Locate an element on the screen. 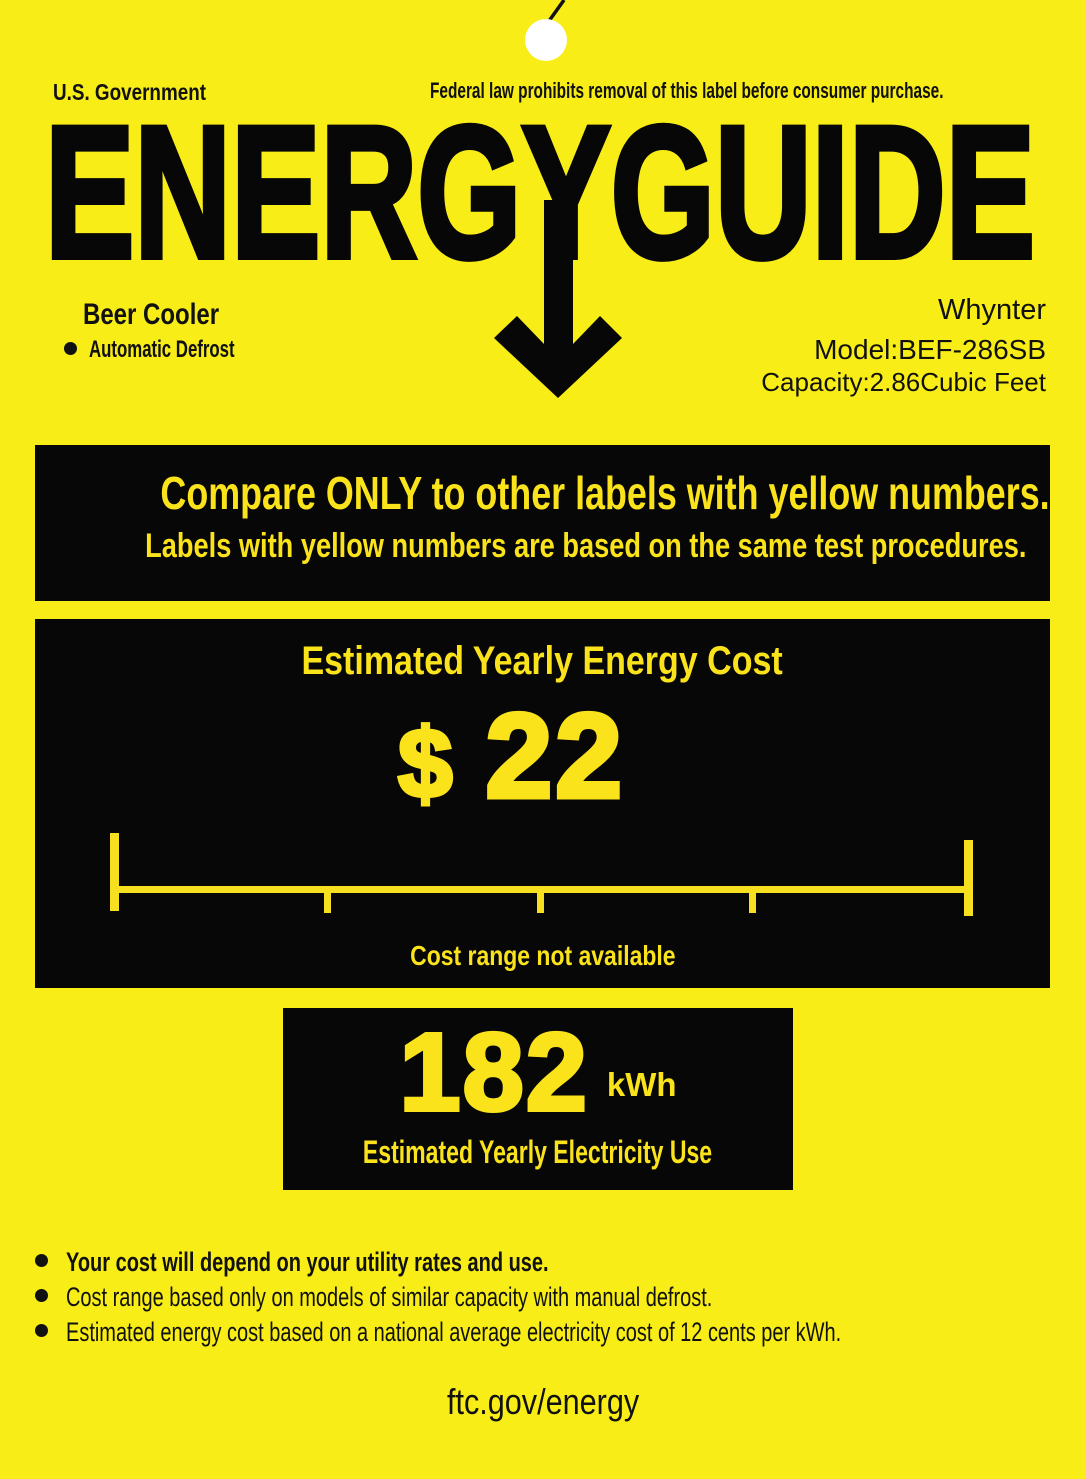 Image resolution: width=1086 pixels, height=1479 pixels. energy-cost-value: $22 is located at coordinates (511, 756).